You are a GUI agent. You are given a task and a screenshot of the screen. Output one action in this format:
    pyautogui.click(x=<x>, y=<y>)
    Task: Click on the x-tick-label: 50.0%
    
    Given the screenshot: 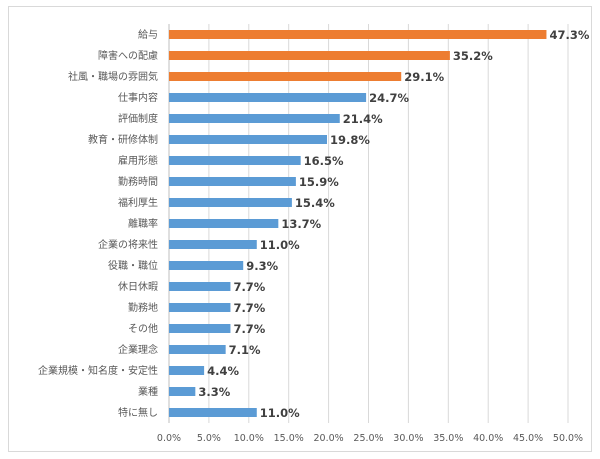 What is the action you would take?
    pyautogui.click(x=568, y=438)
    